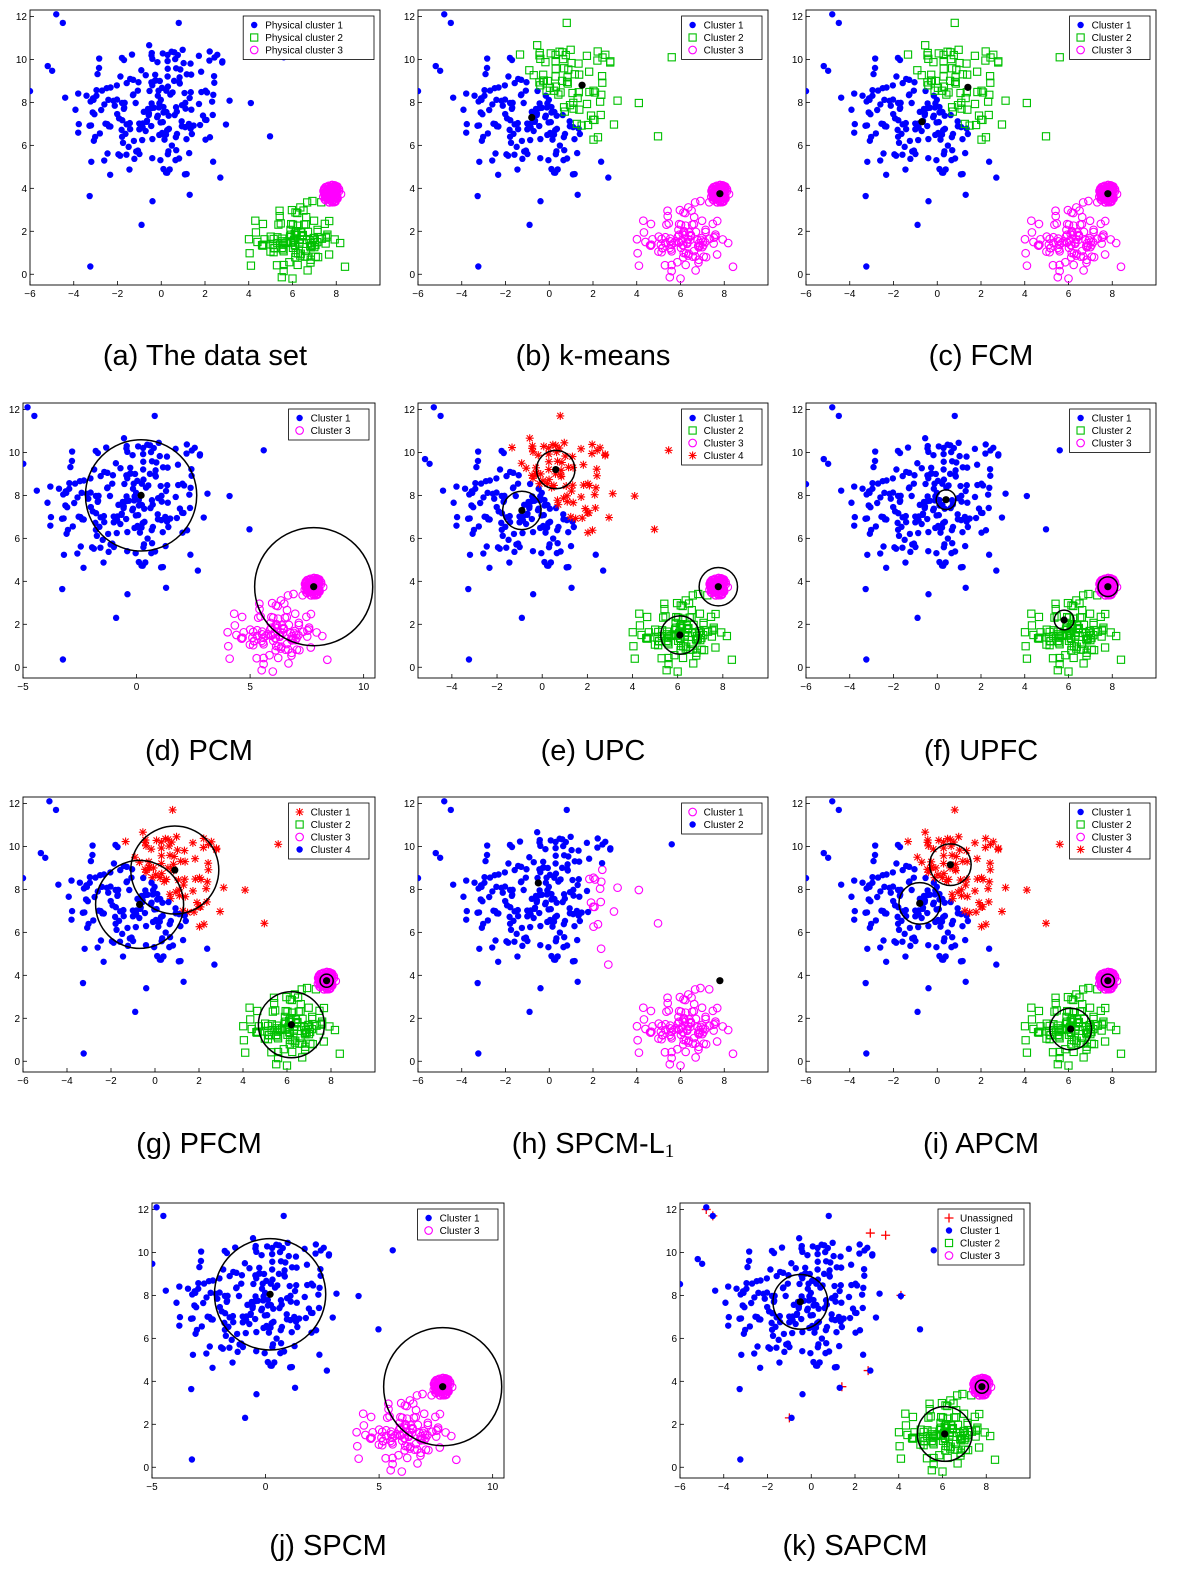 The width and height of the screenshot is (1186, 1591). What do you see at coordinates (331, 1081) in the screenshot?
I see `x-tick-label: 8` at bounding box center [331, 1081].